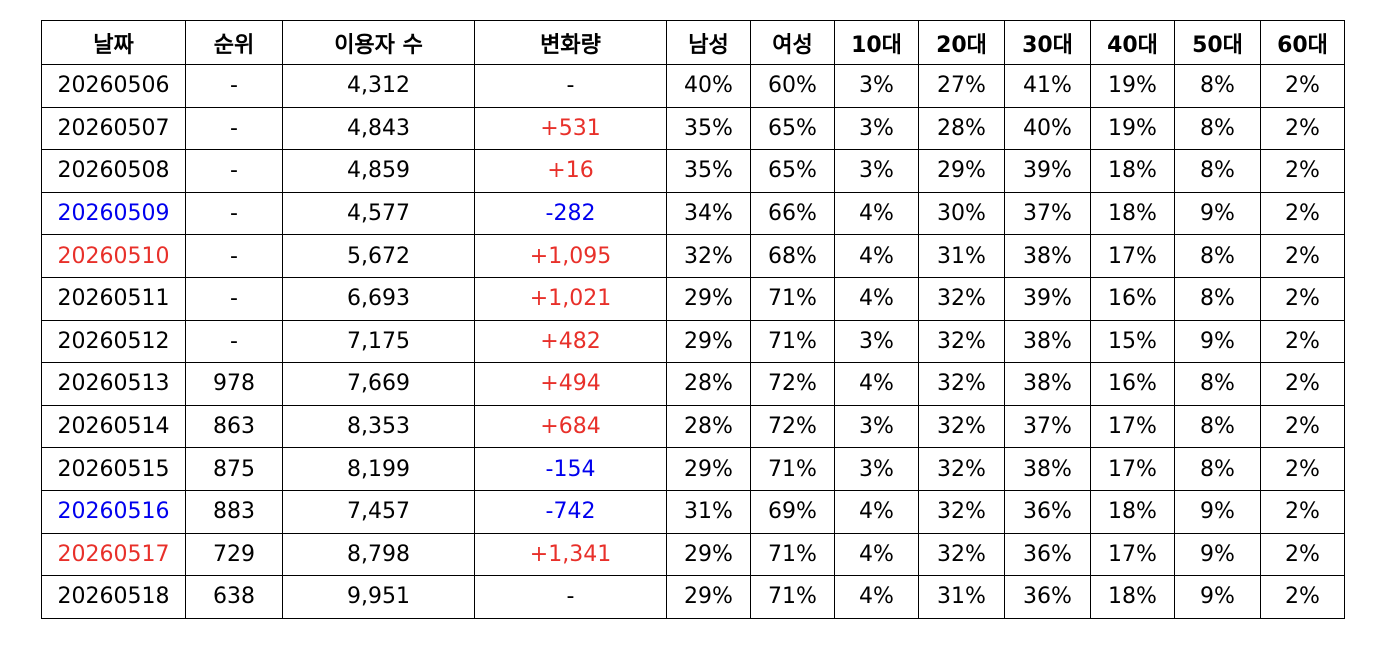 The height and width of the screenshot is (646, 1376). I want to click on table-cell: 7,457, so click(378, 511).